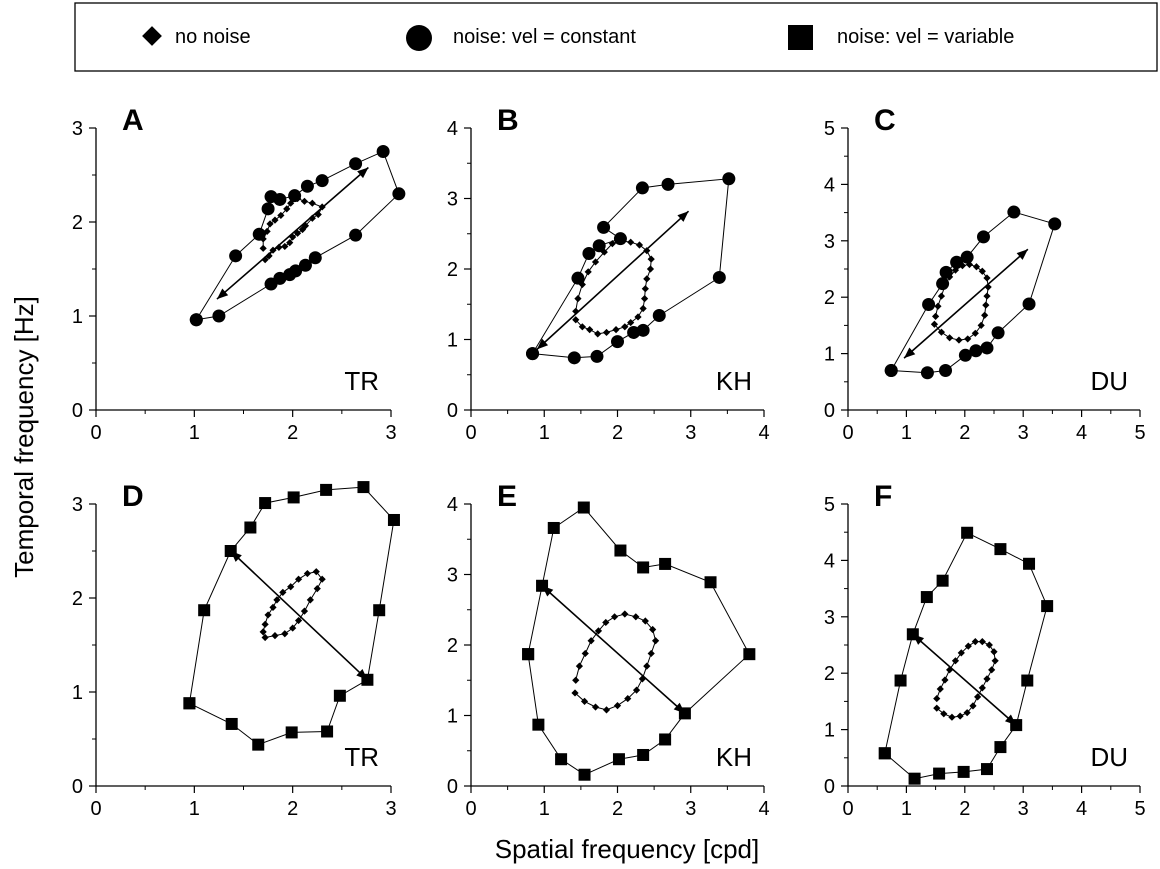 The width and height of the screenshot is (1160, 869). Describe the element at coordinates (627, 849) in the screenshot. I see `x-axis-title: Spatial frequency [cpd]` at that location.